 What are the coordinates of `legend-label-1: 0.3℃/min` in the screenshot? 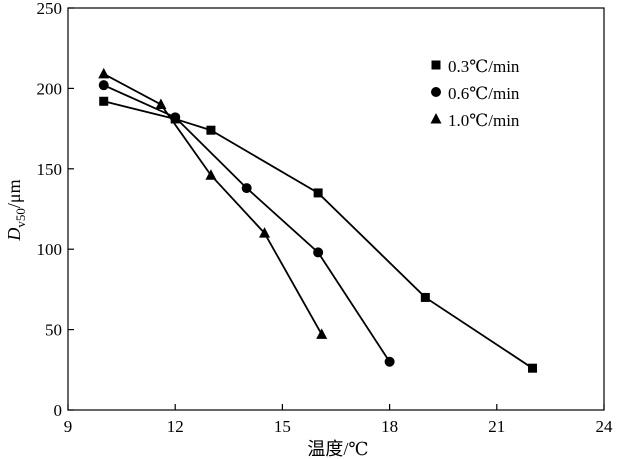 It's located at (484, 66).